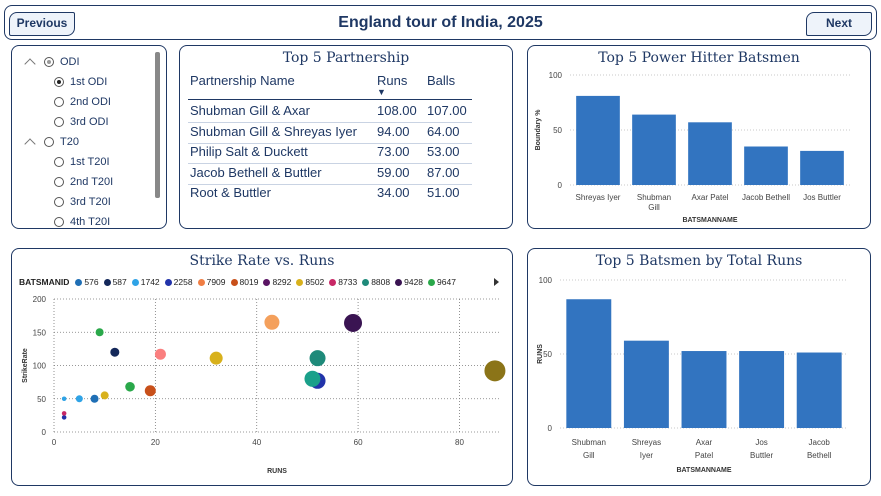 This screenshot has height=496, width=881. I want to click on x-tick-label: Shreyas Iyer, so click(598, 197).